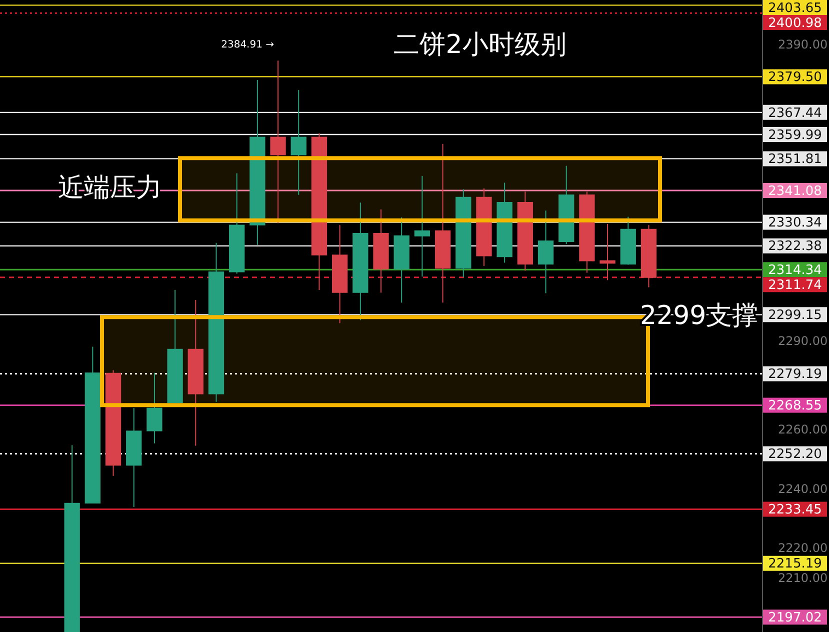  I want to click on ref-line-label: 2341.08, so click(795, 191).